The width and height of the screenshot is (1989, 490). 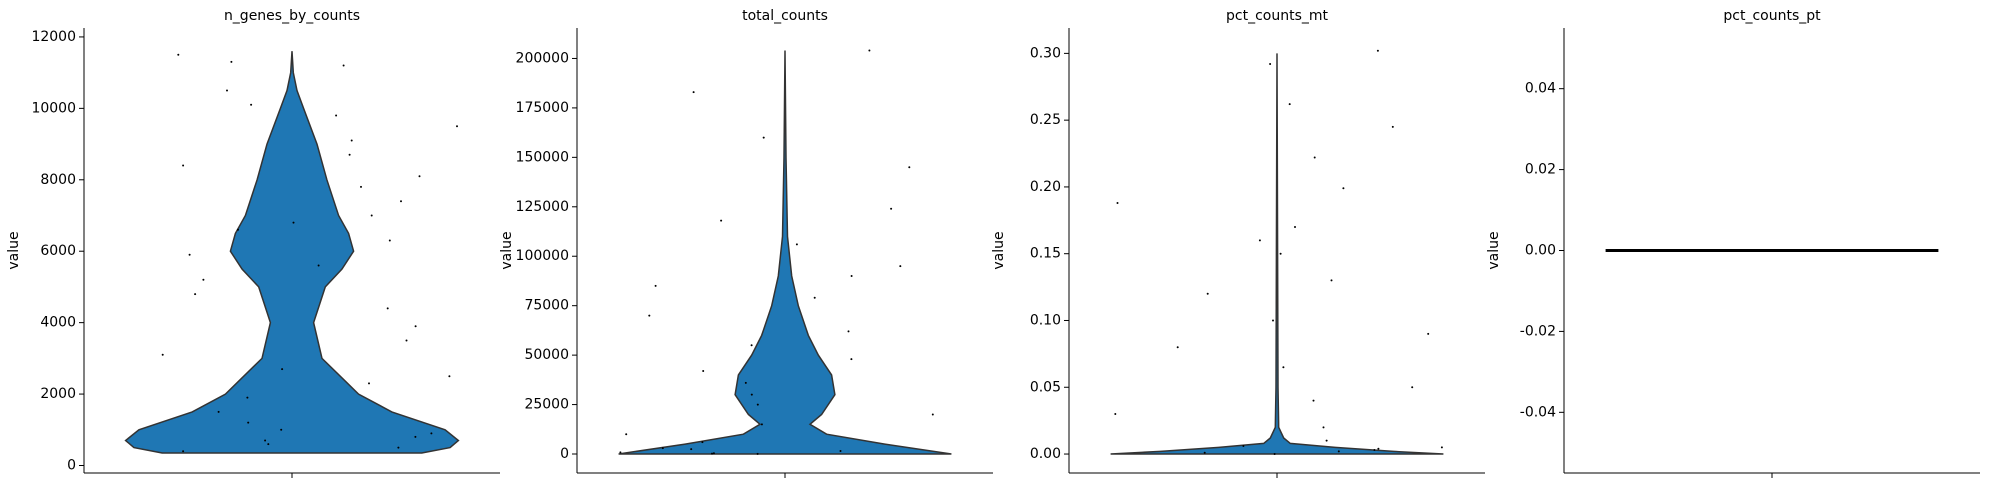 What do you see at coordinates (1540, 89) in the screenshot?
I see `y-tick-label: 0.04` at bounding box center [1540, 89].